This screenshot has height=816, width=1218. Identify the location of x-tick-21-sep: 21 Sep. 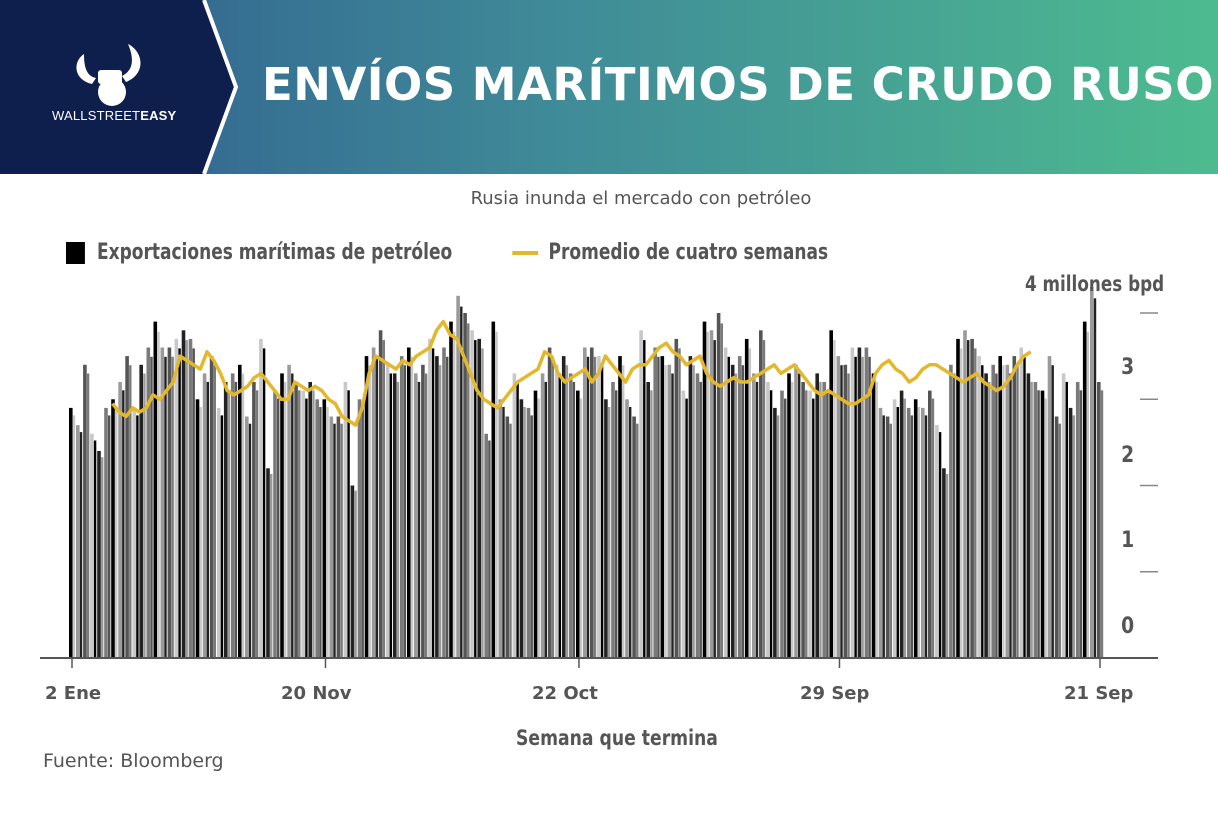
(1099, 693).